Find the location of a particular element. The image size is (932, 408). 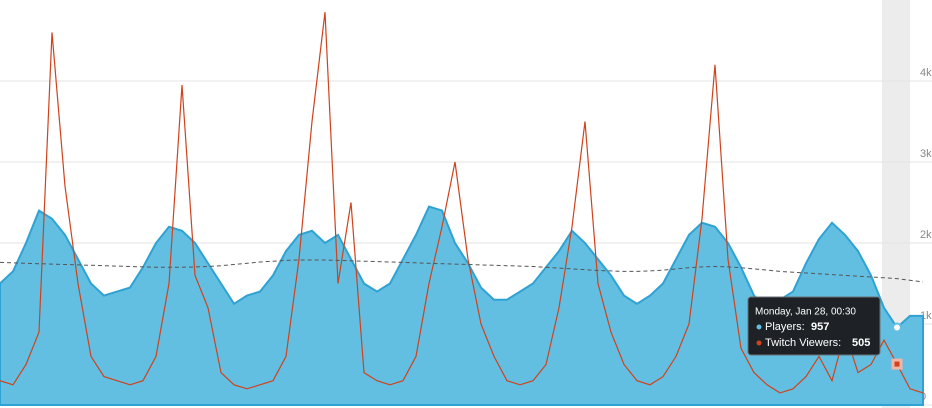

tooltip-title: Monday, Jan 28, 00:30 is located at coordinates (805, 312).